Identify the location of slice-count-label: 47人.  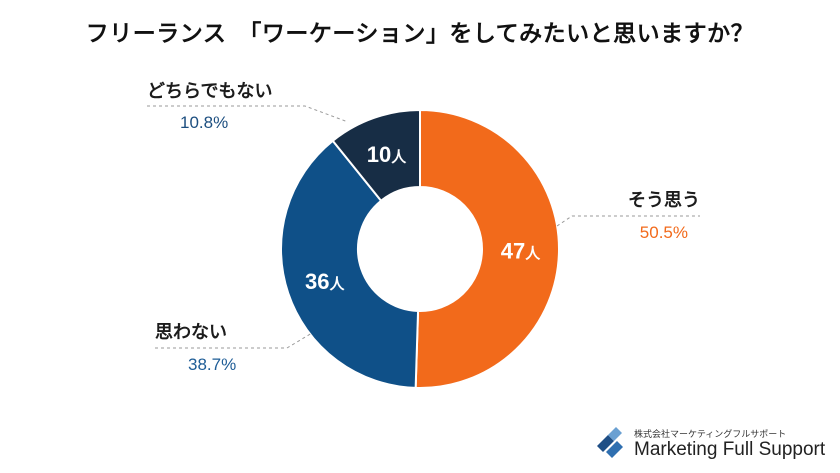
(521, 251).